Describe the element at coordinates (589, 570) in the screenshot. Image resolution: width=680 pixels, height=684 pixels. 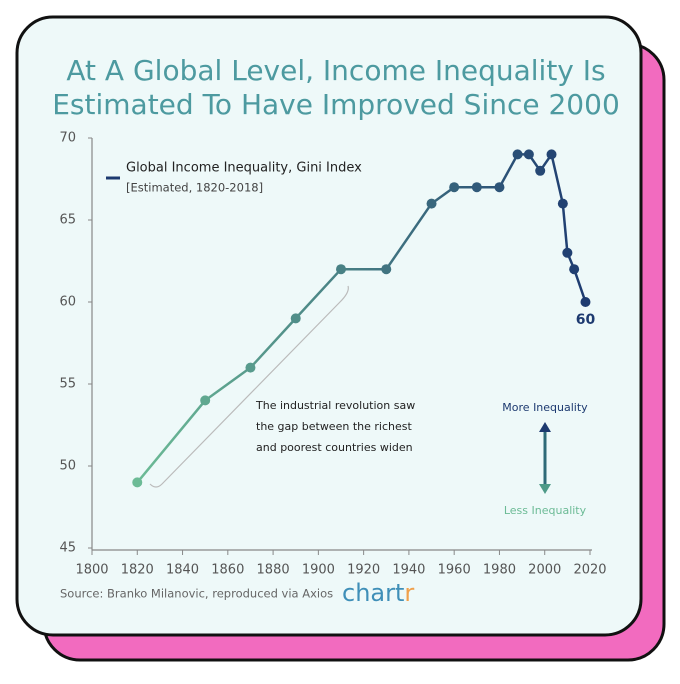
I see `x-tick-label: 2020` at that location.